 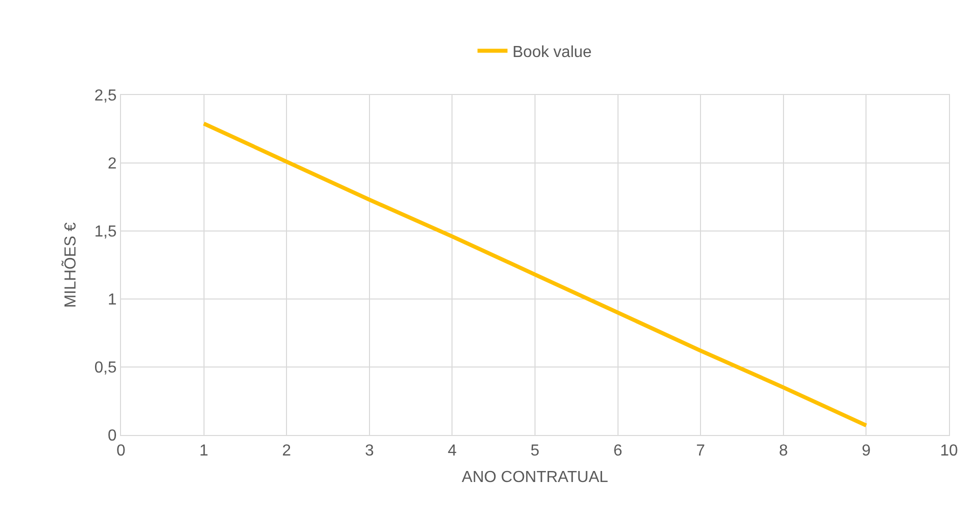 What do you see at coordinates (112, 300) in the screenshot?
I see `y-tick-label: 1` at bounding box center [112, 300].